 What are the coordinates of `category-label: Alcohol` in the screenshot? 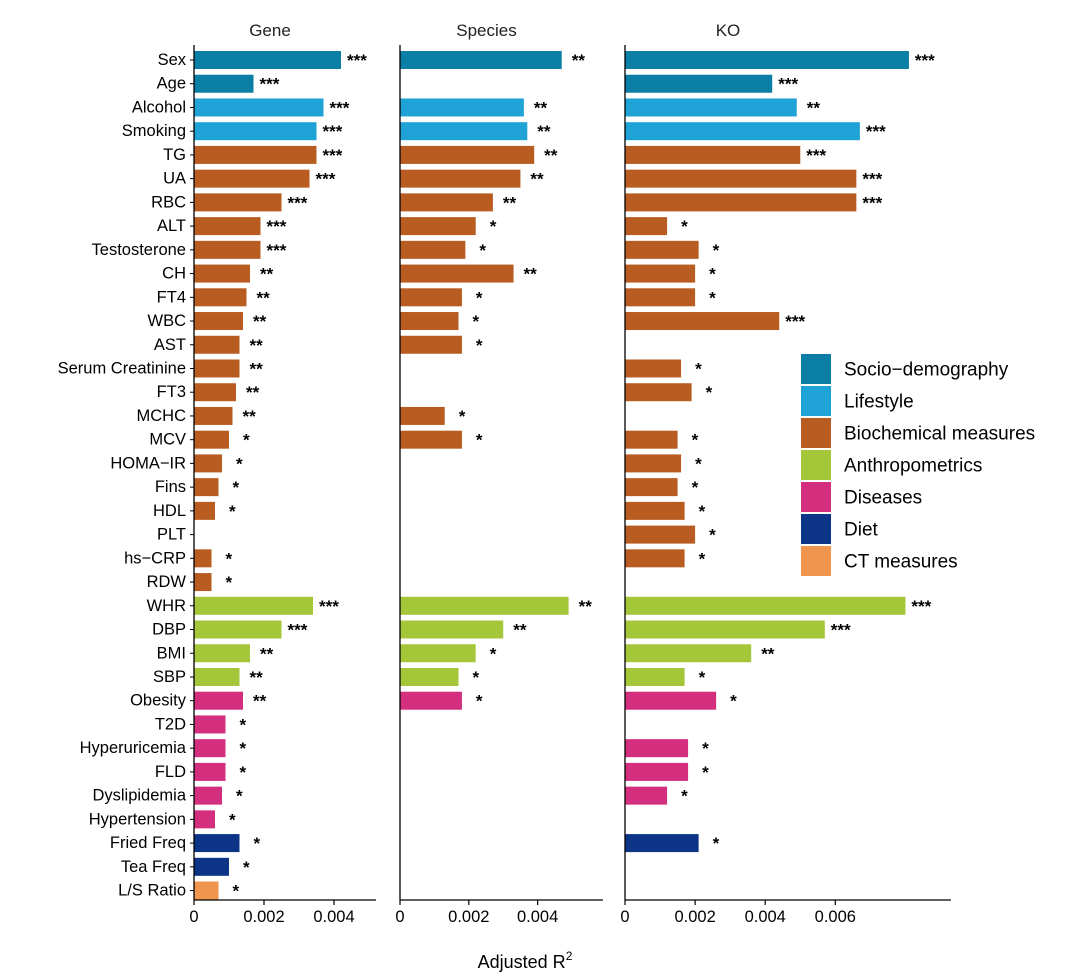 It's located at (159, 107).